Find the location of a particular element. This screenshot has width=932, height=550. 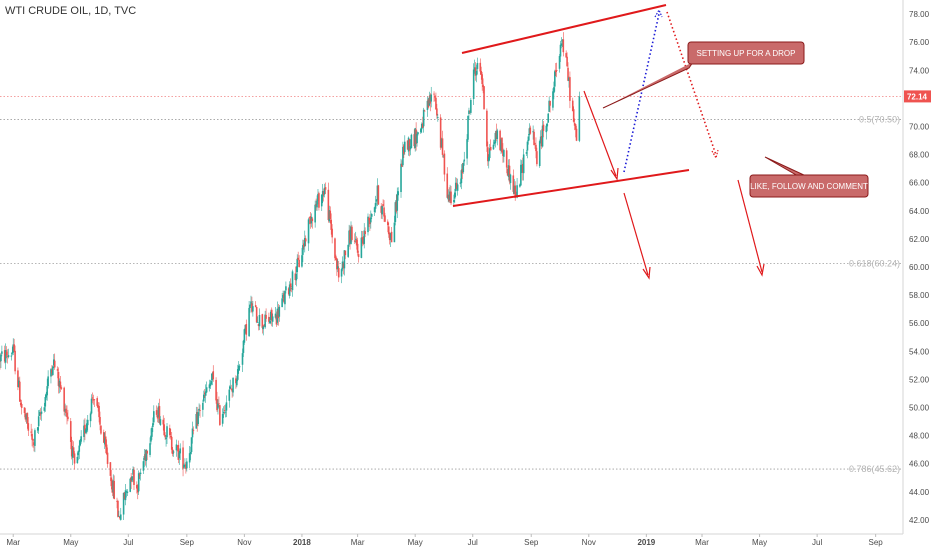

annotation-like-follow: LIKE, FOLLOW AND COMMENT is located at coordinates (809, 177).